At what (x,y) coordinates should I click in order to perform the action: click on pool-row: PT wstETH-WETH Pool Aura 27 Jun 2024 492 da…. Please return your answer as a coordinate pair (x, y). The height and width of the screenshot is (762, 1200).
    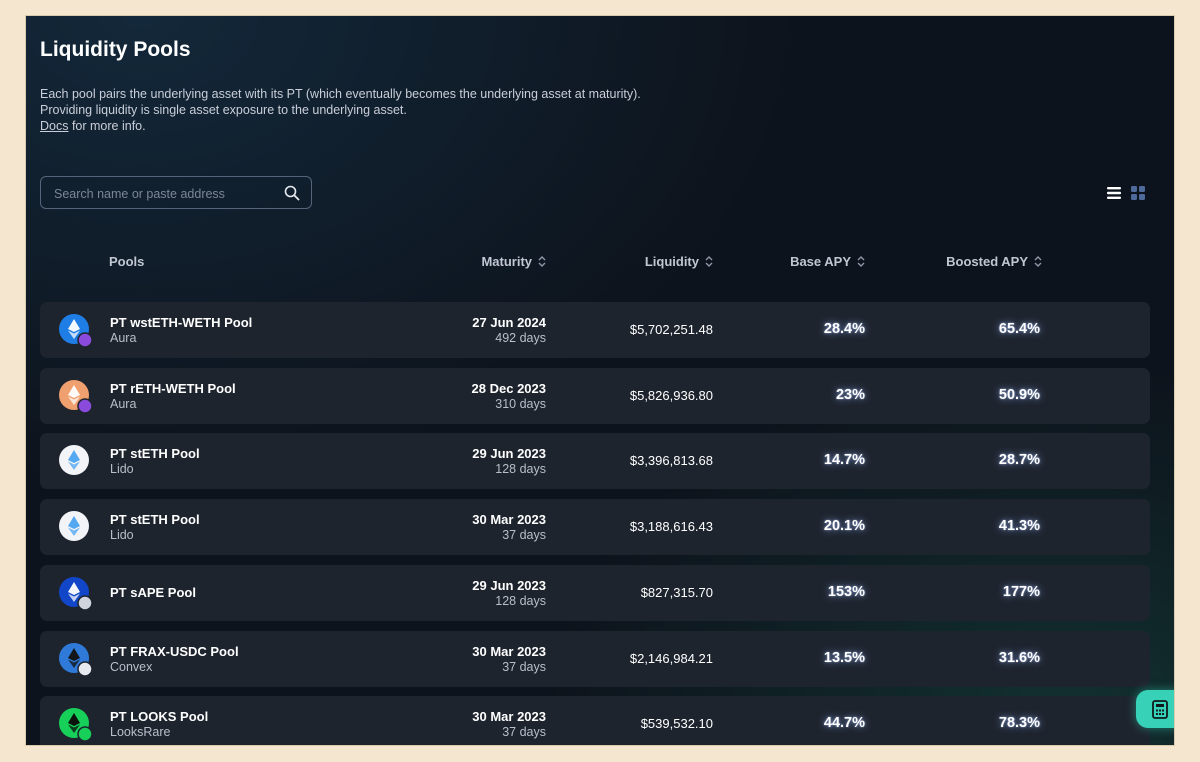
    Looking at the image, I should click on (595, 330).